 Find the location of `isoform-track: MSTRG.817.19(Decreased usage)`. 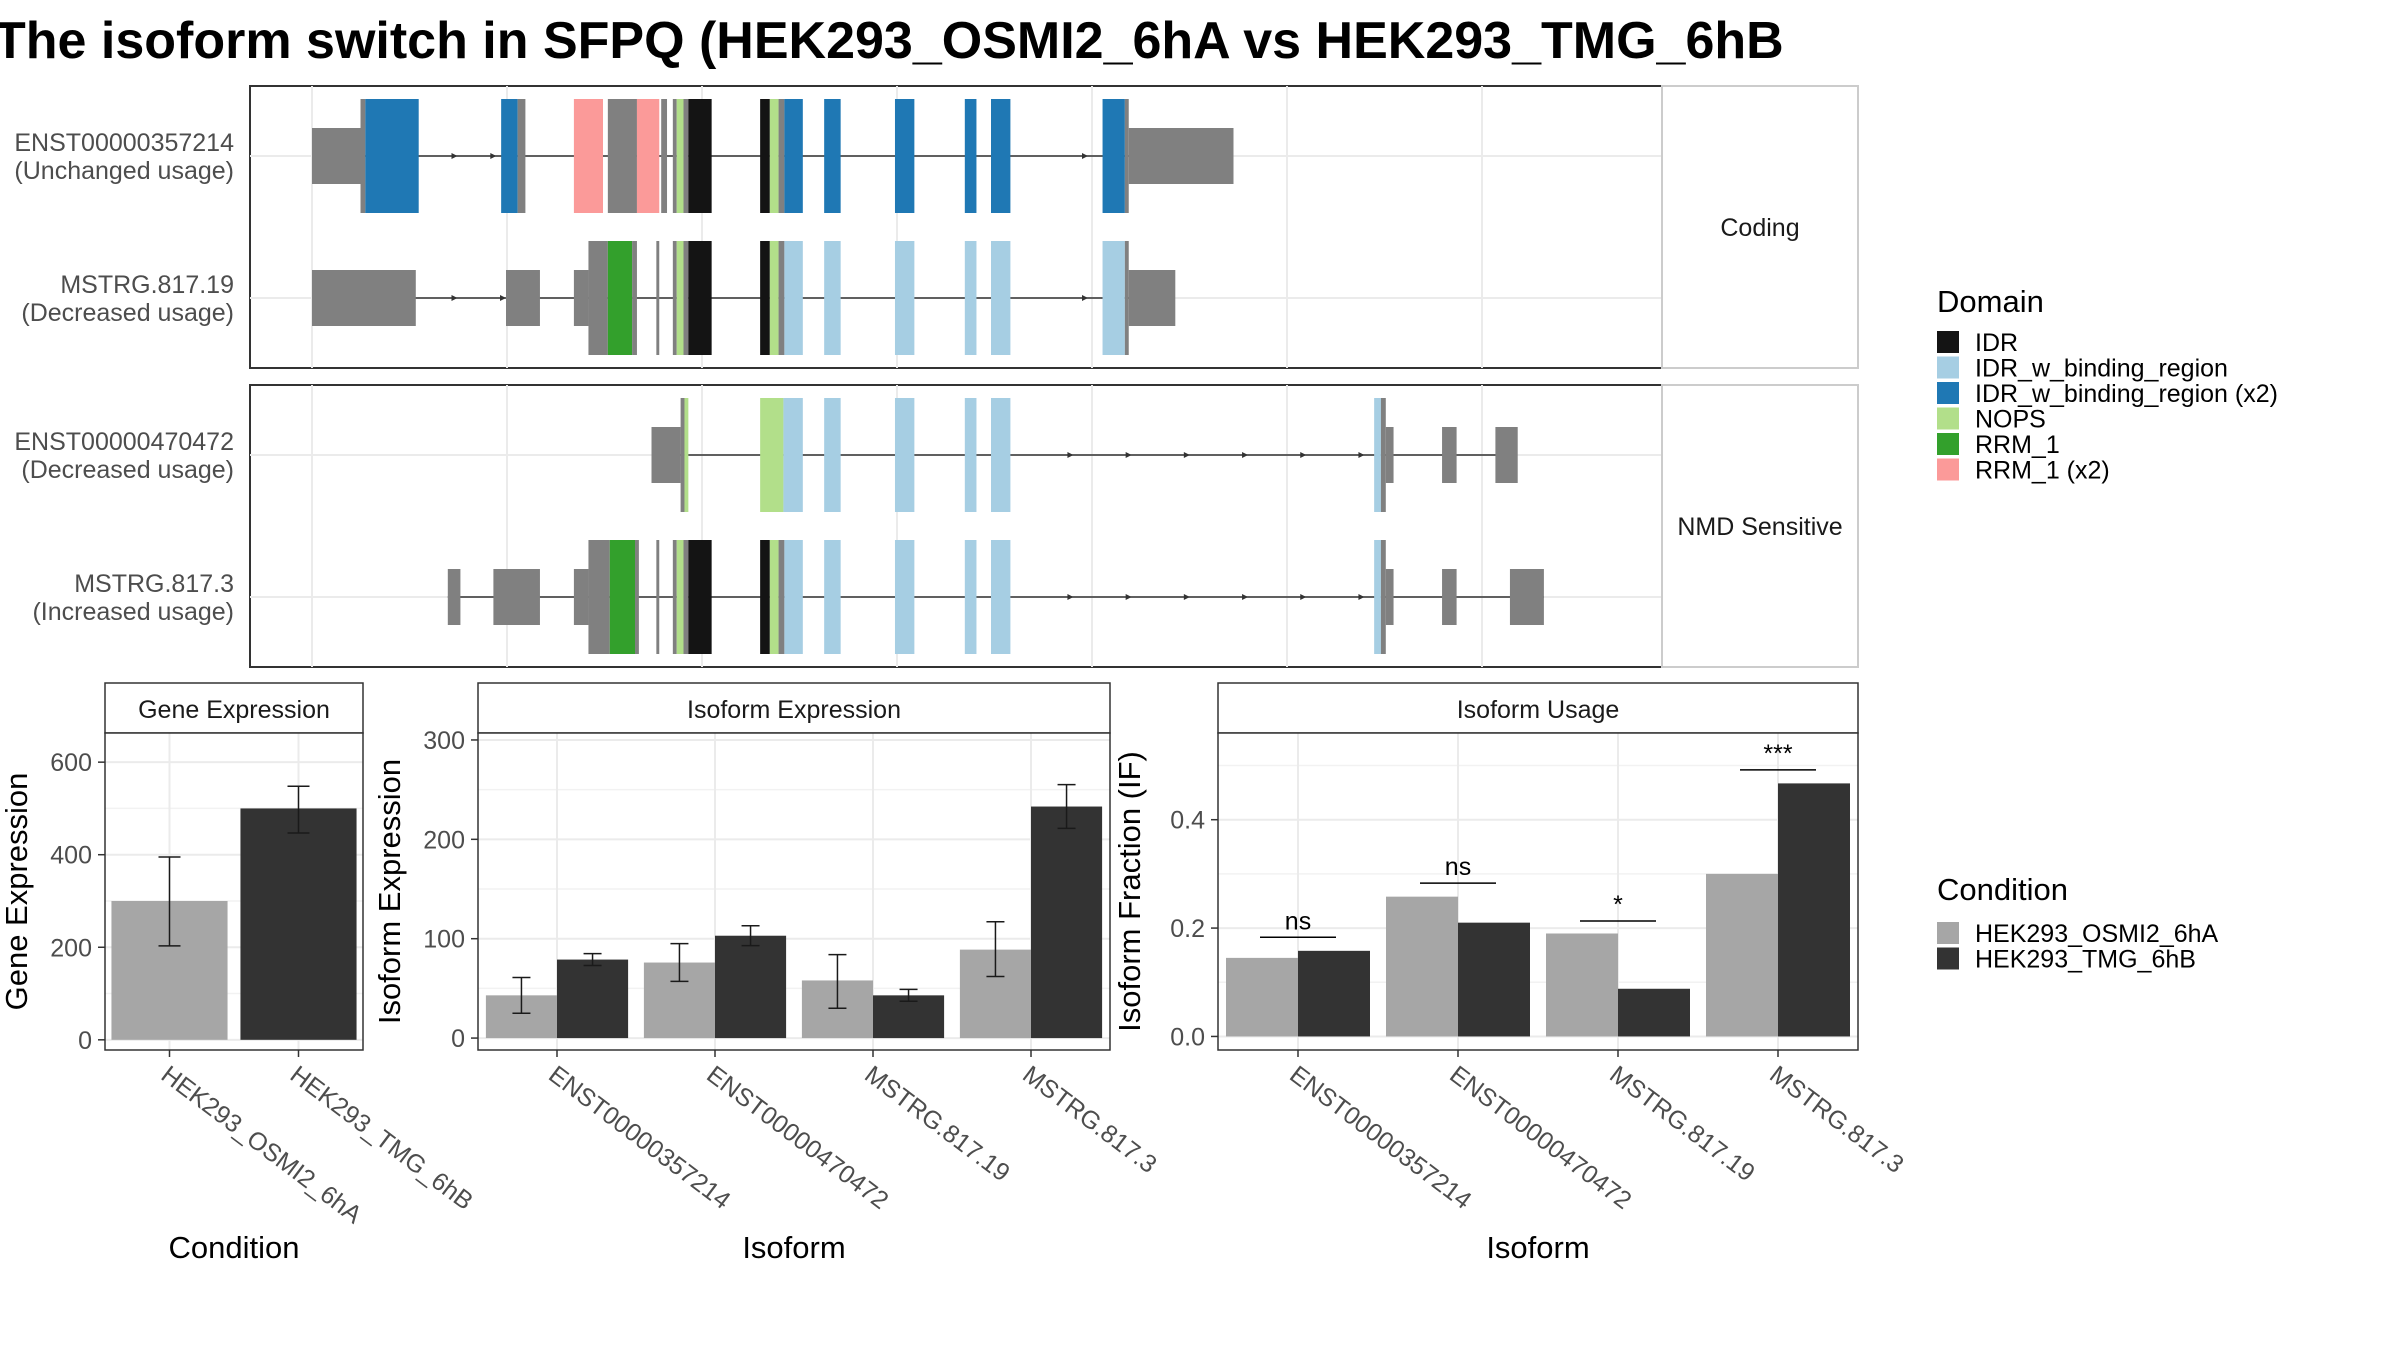

isoform-track: MSTRG.817.19(Decreased usage) is located at coordinates (598, 298).